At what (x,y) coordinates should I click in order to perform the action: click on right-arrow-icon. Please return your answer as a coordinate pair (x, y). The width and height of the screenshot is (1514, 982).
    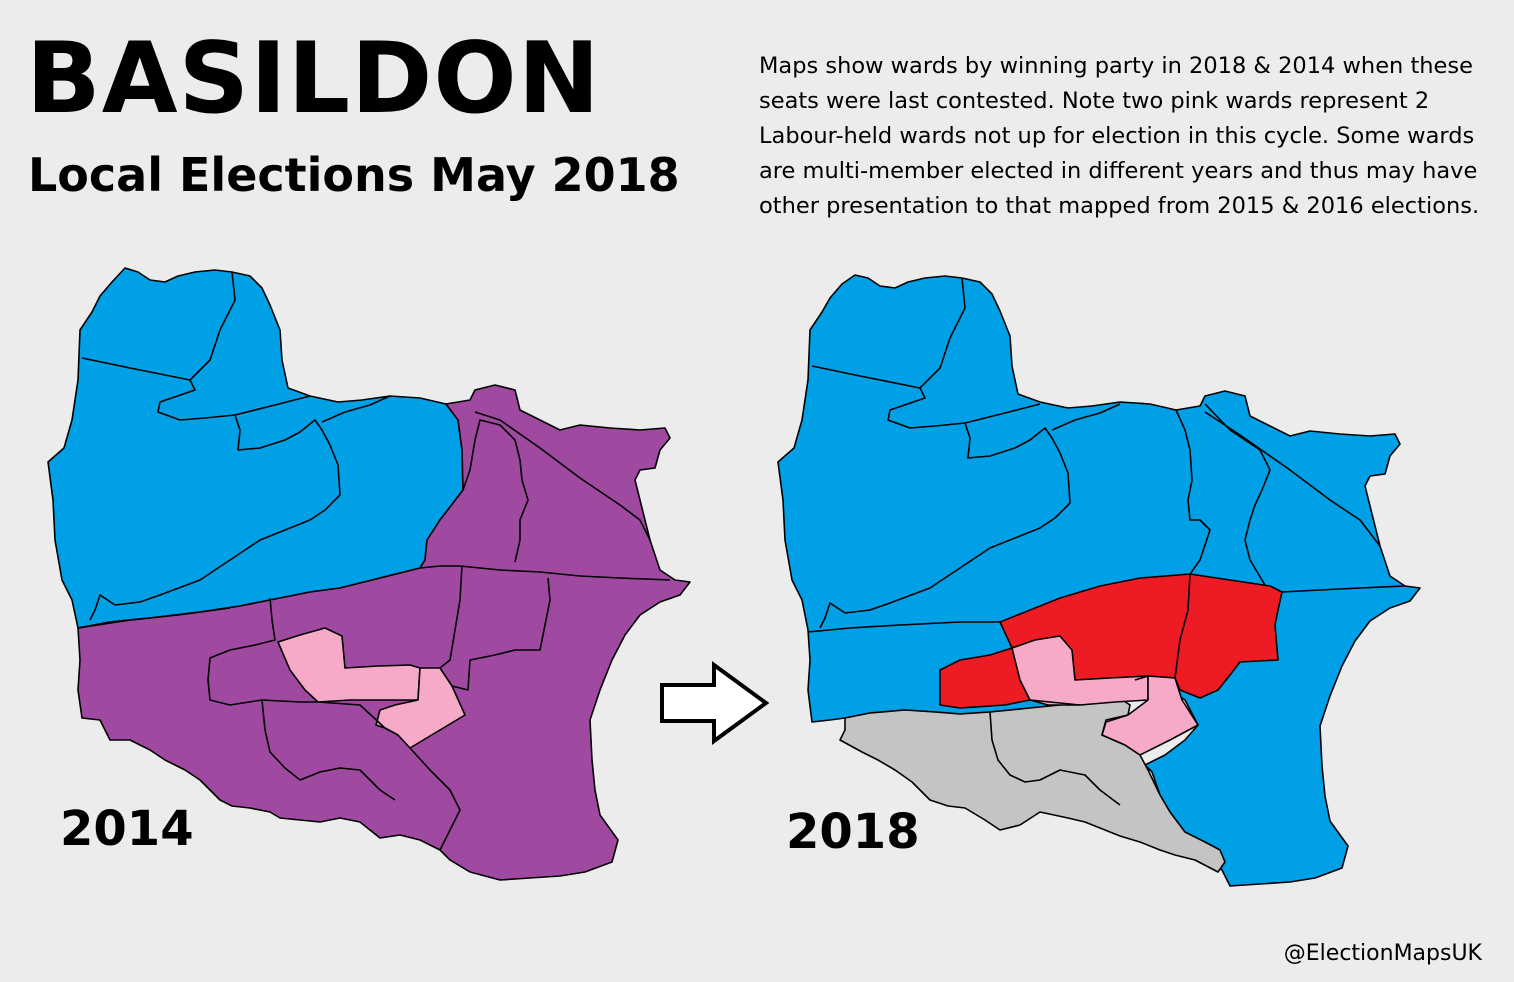
    Looking at the image, I should click on (715, 703).